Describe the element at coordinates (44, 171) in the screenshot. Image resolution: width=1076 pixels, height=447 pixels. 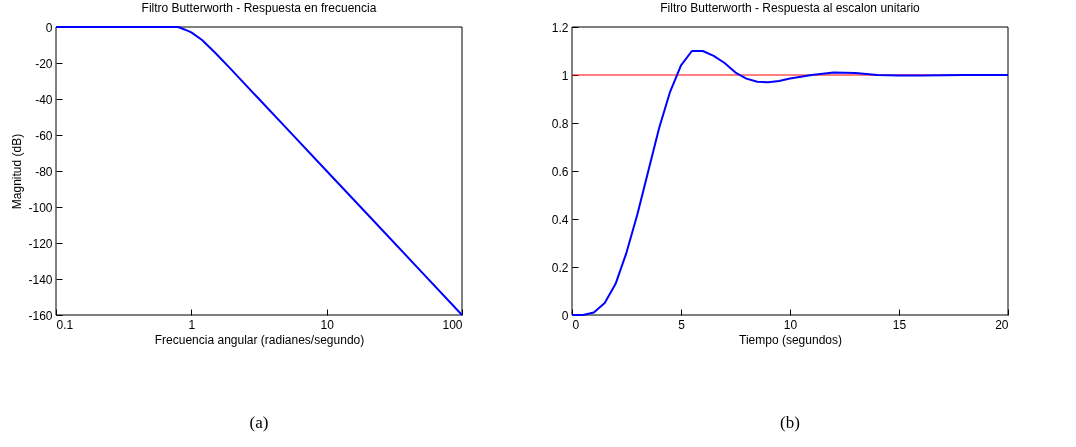
I see `y-tick-label: -80` at that location.